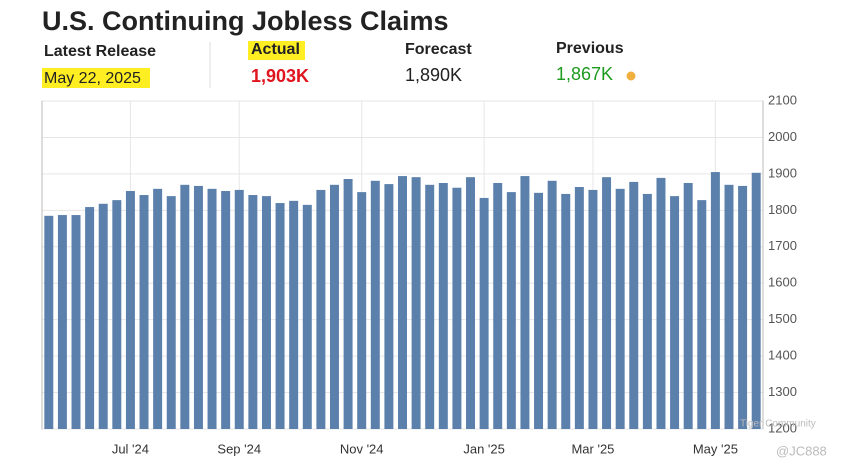 The height and width of the screenshot is (470, 844). I want to click on y-tick-label: 2000, so click(782, 136).